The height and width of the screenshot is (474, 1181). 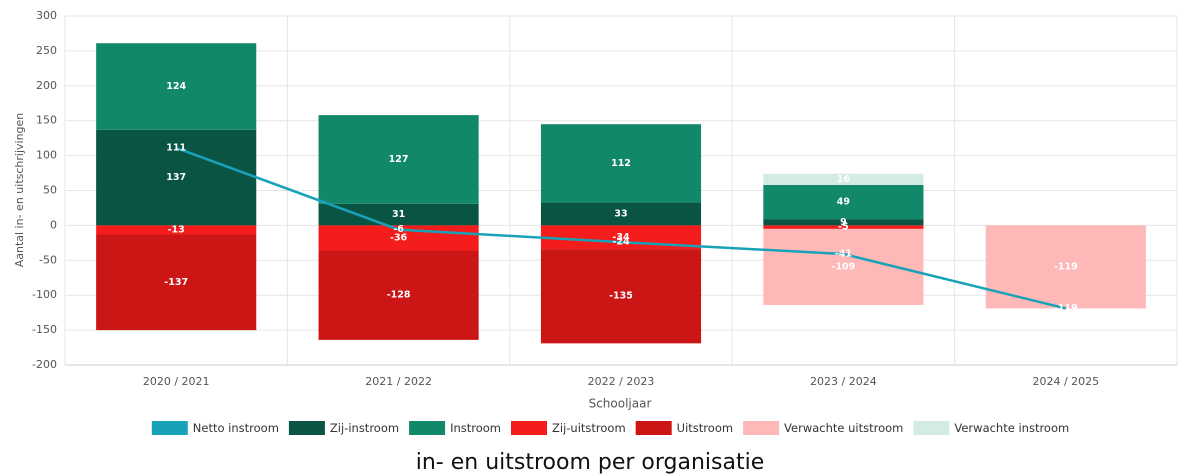 I want to click on data-label: -36, so click(x=399, y=237).